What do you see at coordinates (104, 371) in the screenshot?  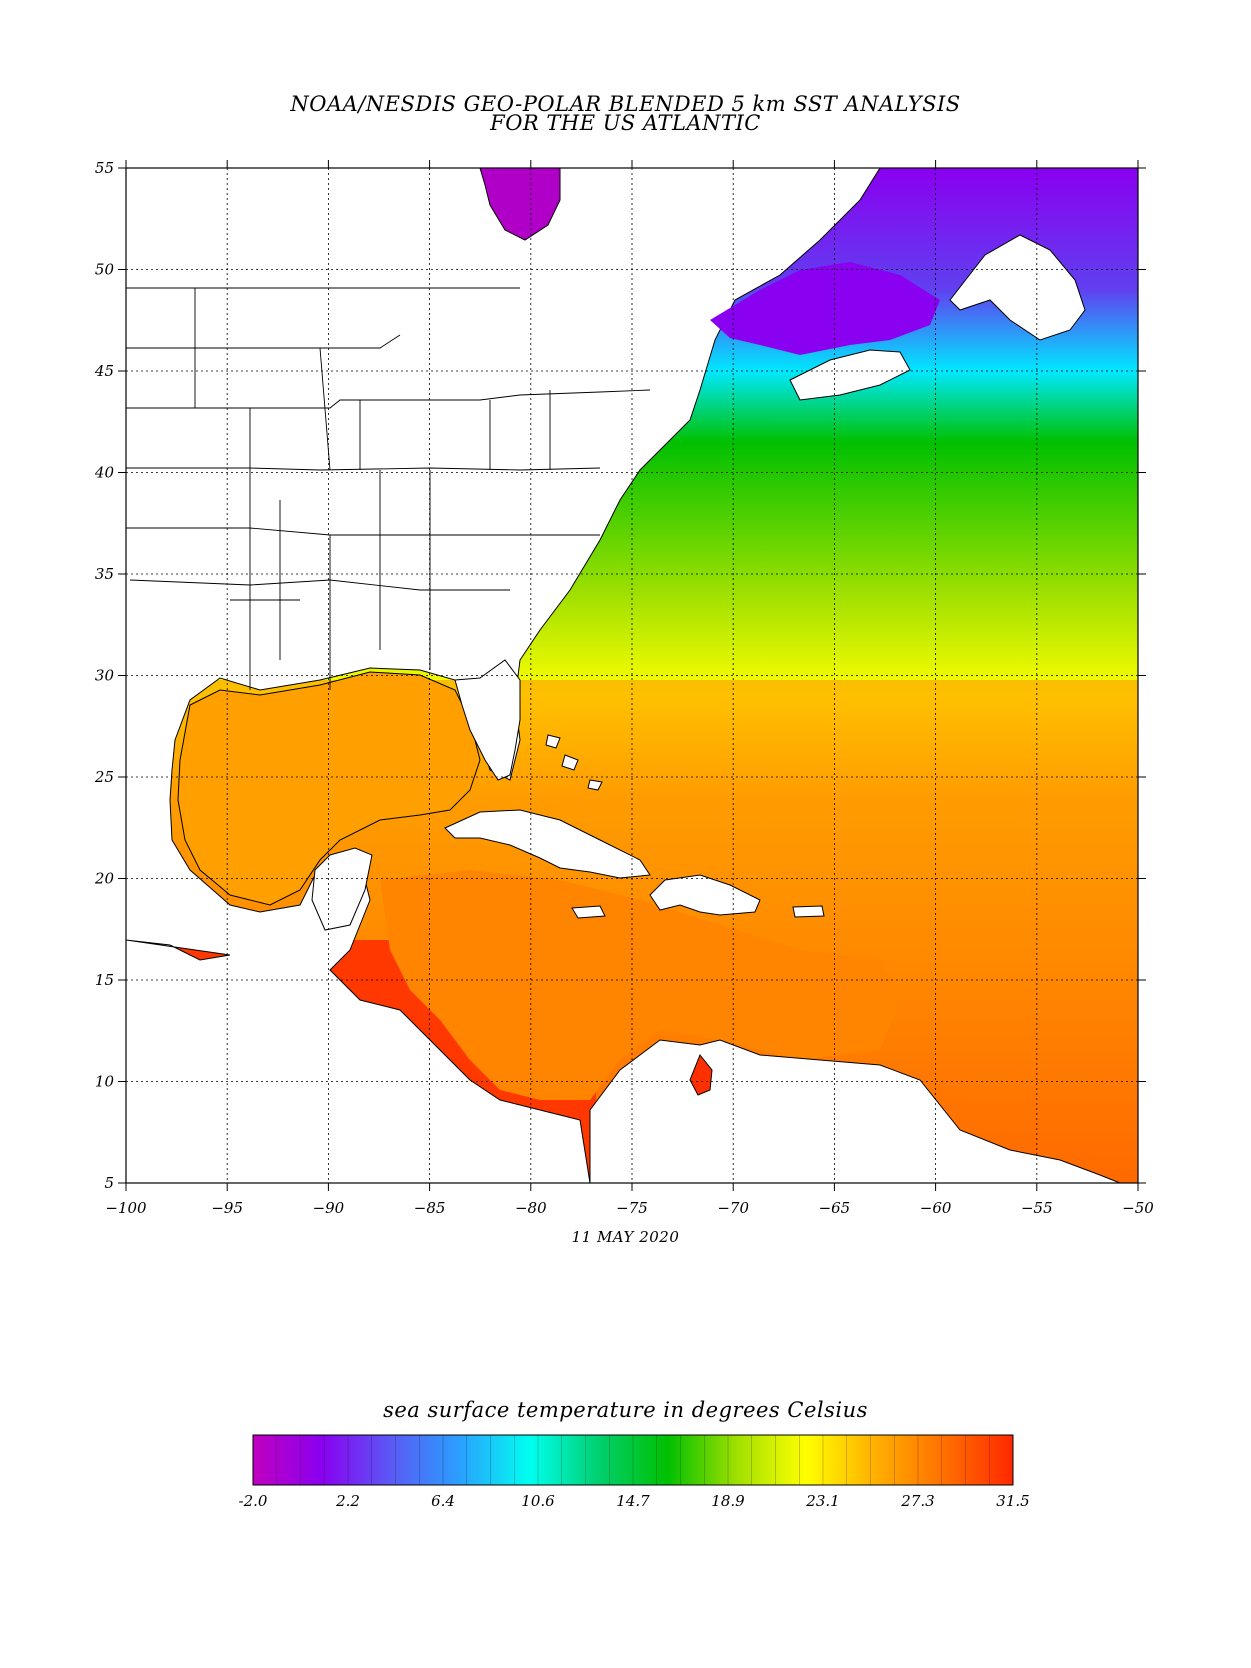 I see `latitude-label: 45` at bounding box center [104, 371].